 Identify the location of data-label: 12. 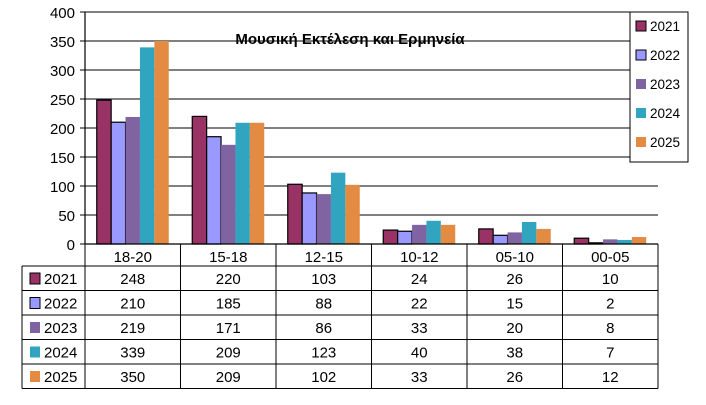
(610, 377).